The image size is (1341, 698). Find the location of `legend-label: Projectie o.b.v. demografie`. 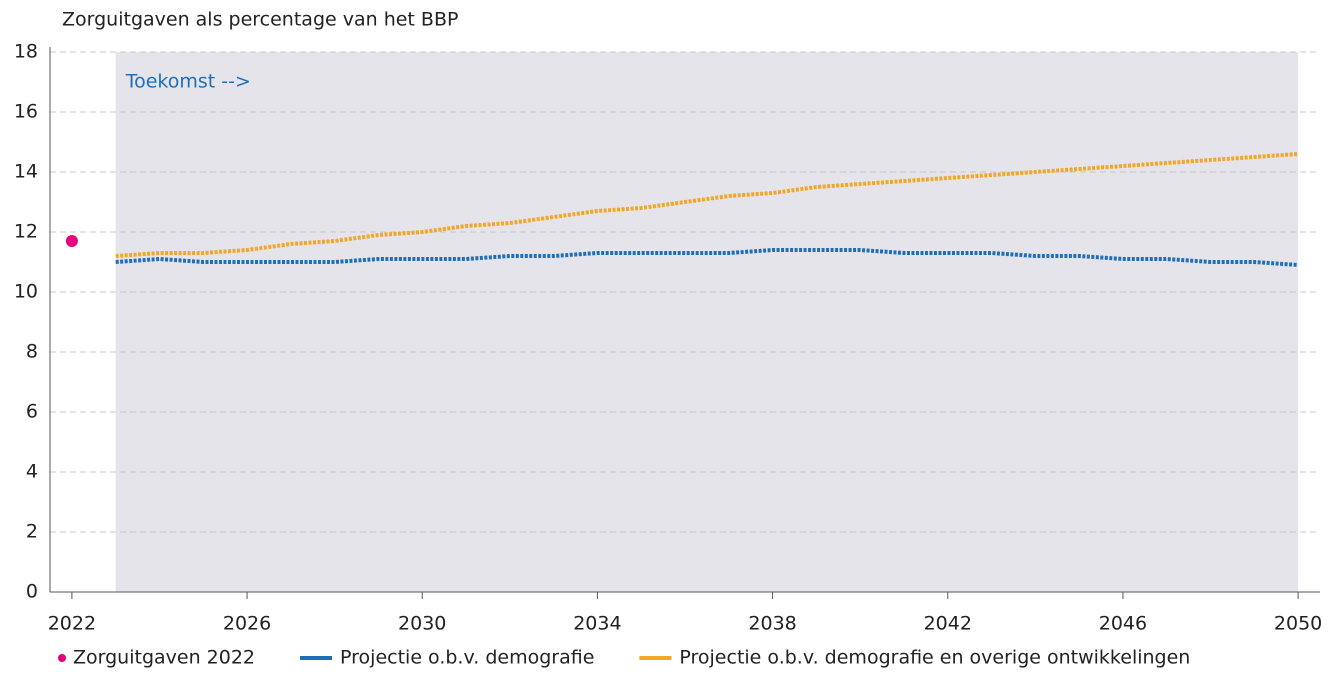

legend-label: Projectie o.b.v. demografie is located at coordinates (467, 658).